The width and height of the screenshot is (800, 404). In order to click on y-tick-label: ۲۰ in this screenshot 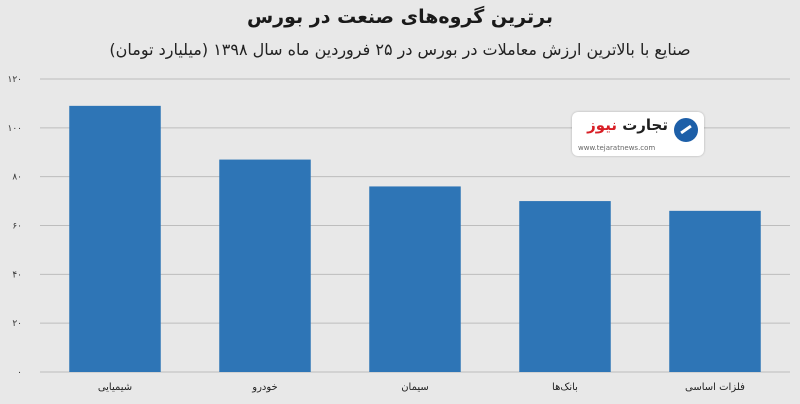, I will do `click(17, 324)`.